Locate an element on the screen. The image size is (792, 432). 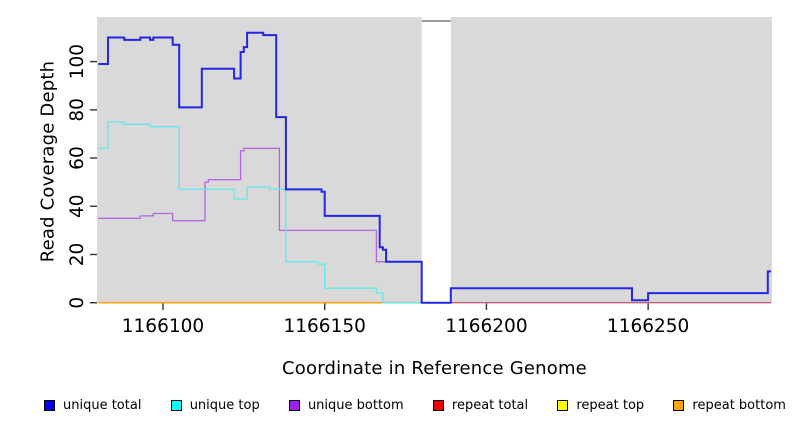
legend-item-unique-total: unique total is located at coordinates (92, 405).